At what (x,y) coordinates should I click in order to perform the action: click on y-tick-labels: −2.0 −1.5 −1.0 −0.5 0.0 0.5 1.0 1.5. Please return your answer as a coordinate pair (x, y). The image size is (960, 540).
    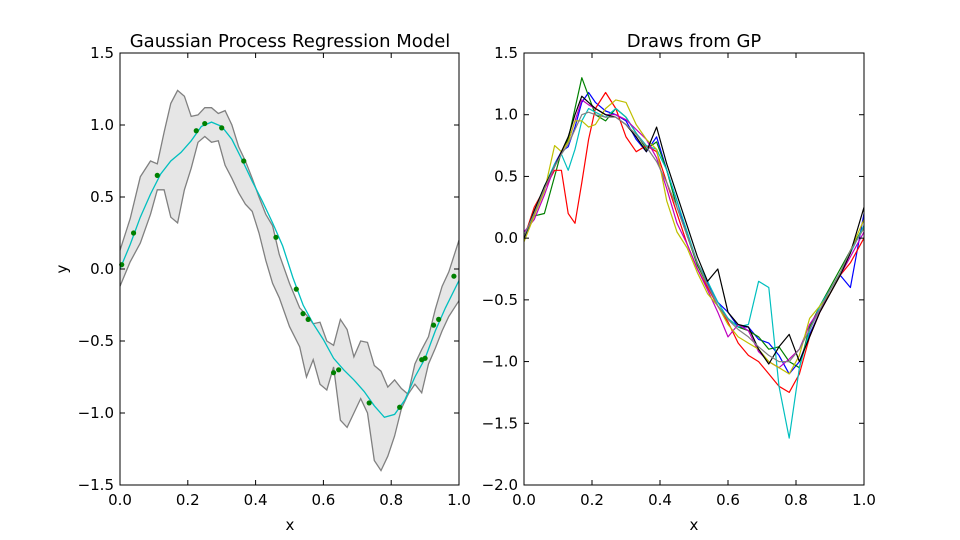
    Looking at the image, I should click on (500, 269).